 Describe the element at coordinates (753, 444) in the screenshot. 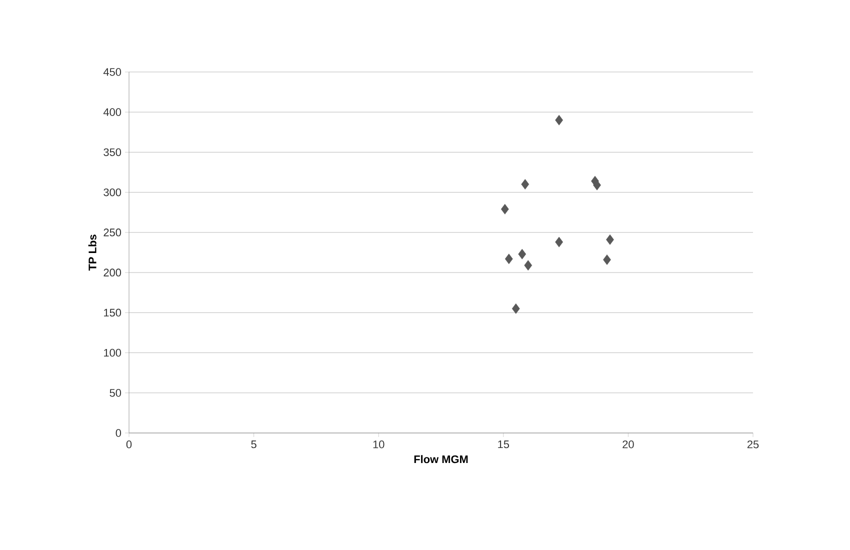

I see `x-tick-label: 25` at that location.